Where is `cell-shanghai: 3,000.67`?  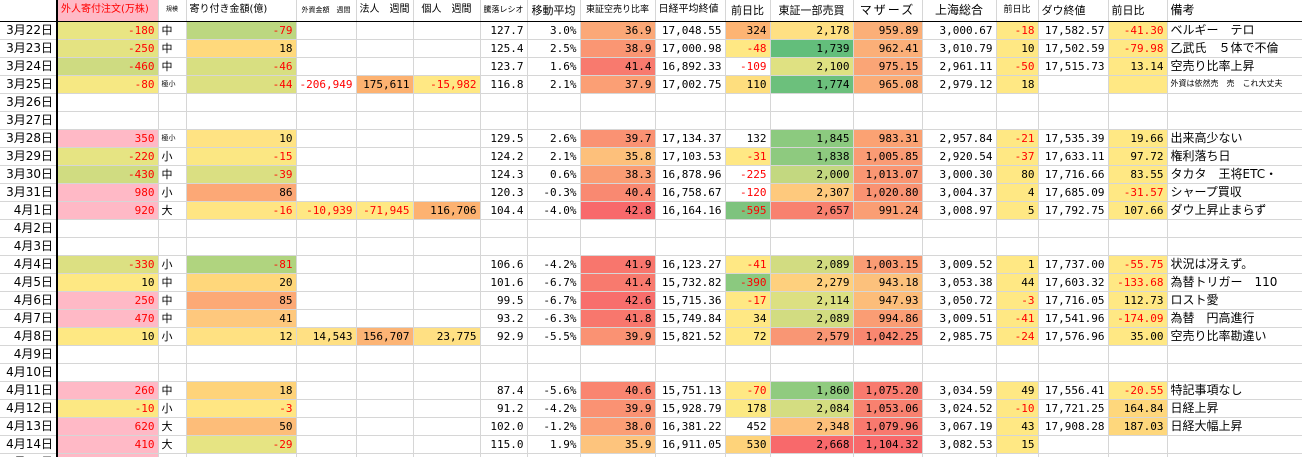
cell-shanghai: 3,000.67 is located at coordinates (959, 30).